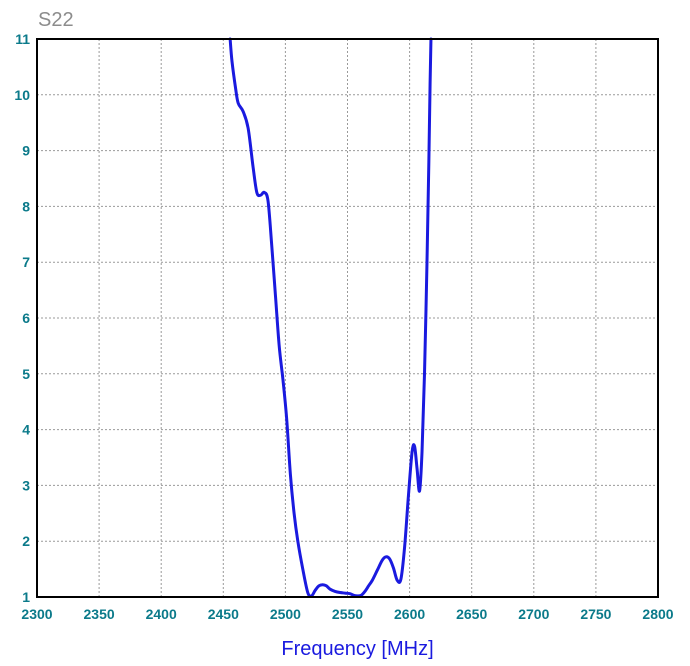 The image size is (690, 666). What do you see at coordinates (285, 614) in the screenshot?
I see `x-tick-label: 2500` at bounding box center [285, 614].